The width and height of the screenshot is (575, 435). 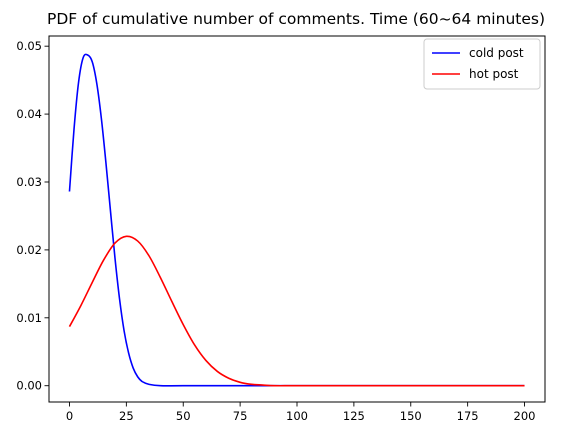 I want to click on y-tick-label: 0.04, so click(x=29, y=114).